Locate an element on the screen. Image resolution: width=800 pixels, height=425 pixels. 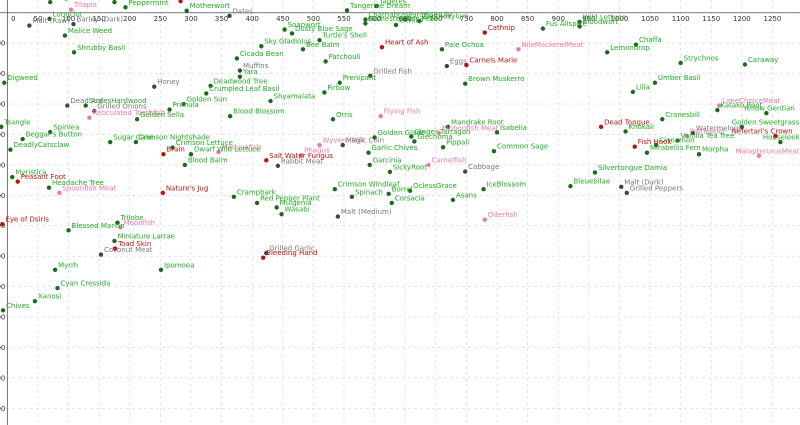
y-tick-label: -200 is located at coordinates (2, 74).